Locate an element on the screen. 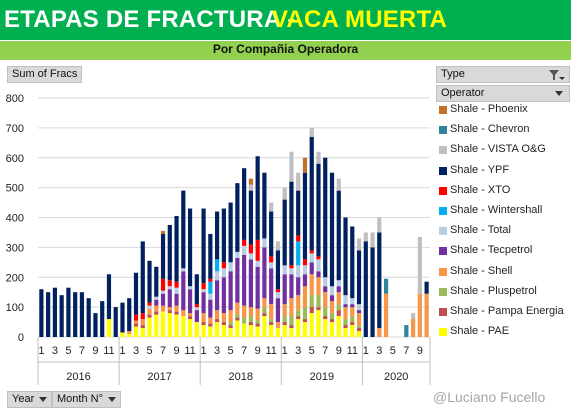 This screenshot has width=571, height=413. chevron-down-icon is located at coordinates (43, 399).